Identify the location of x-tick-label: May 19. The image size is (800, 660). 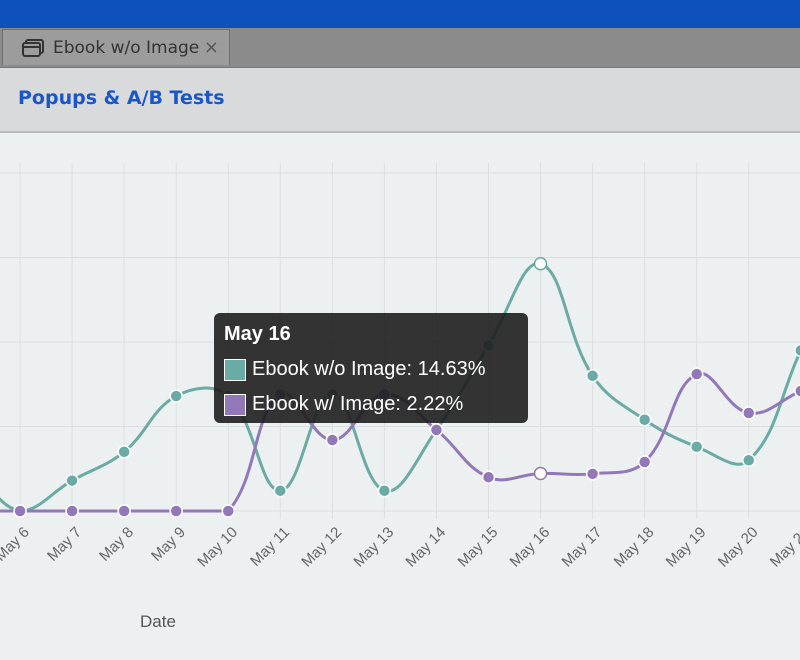
(686, 547).